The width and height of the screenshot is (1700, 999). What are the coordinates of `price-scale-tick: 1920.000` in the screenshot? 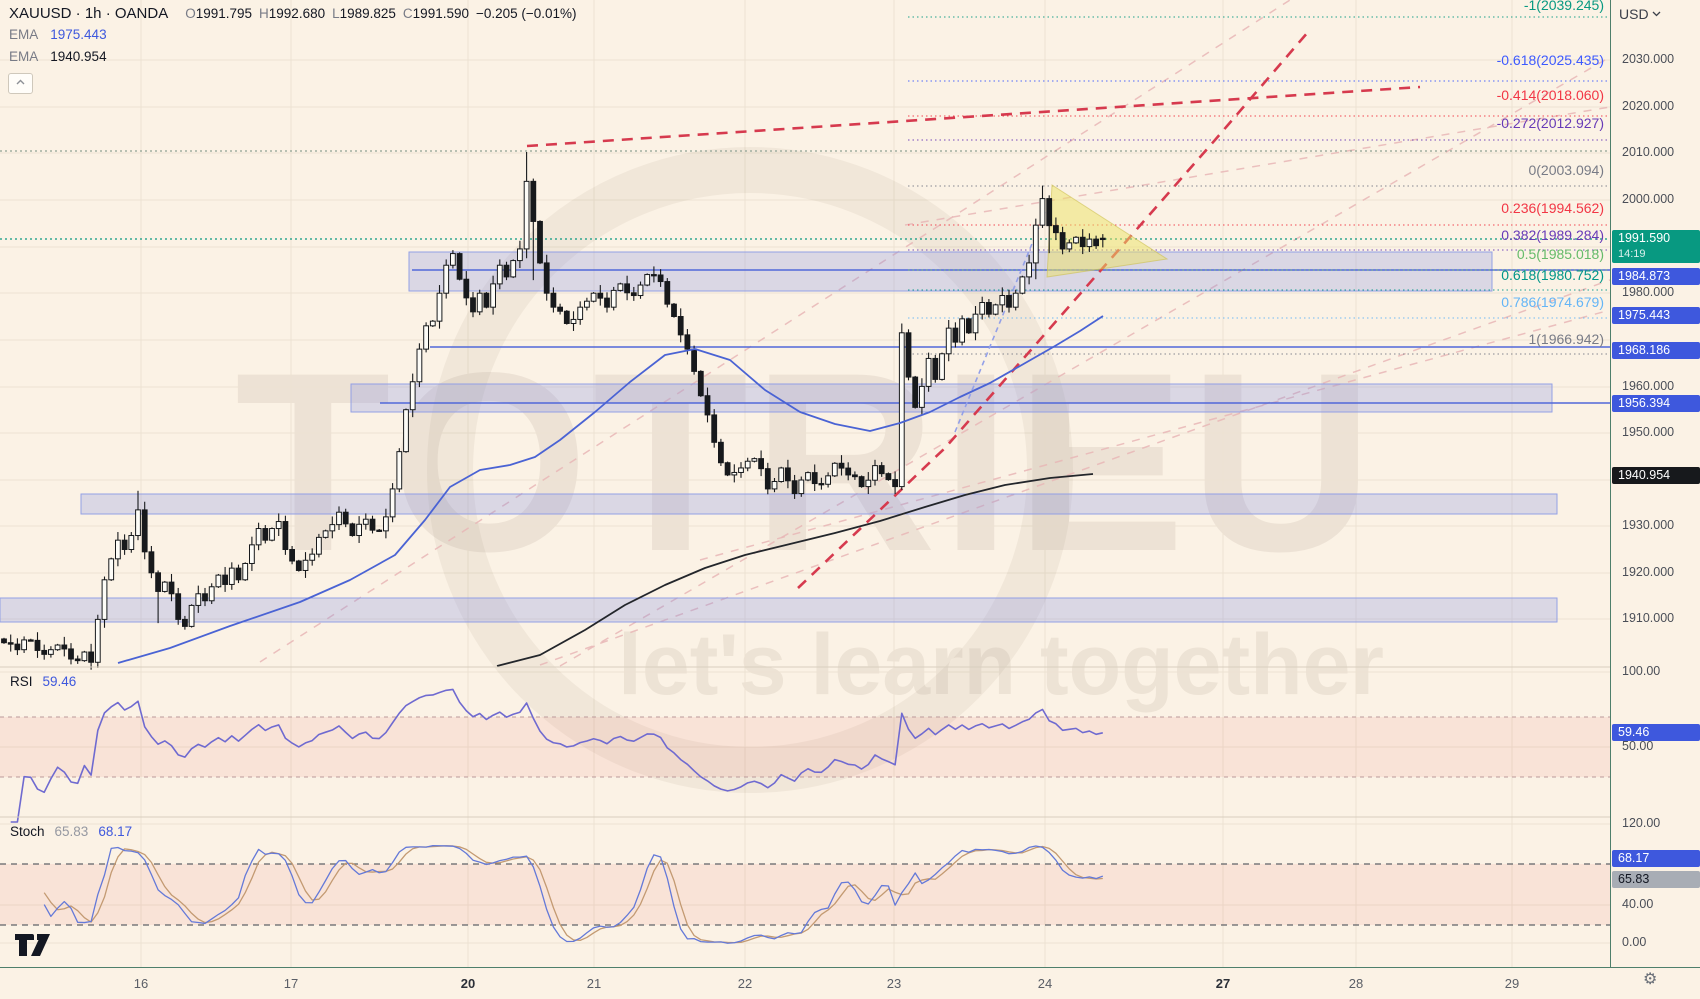 It's located at (1648, 572).